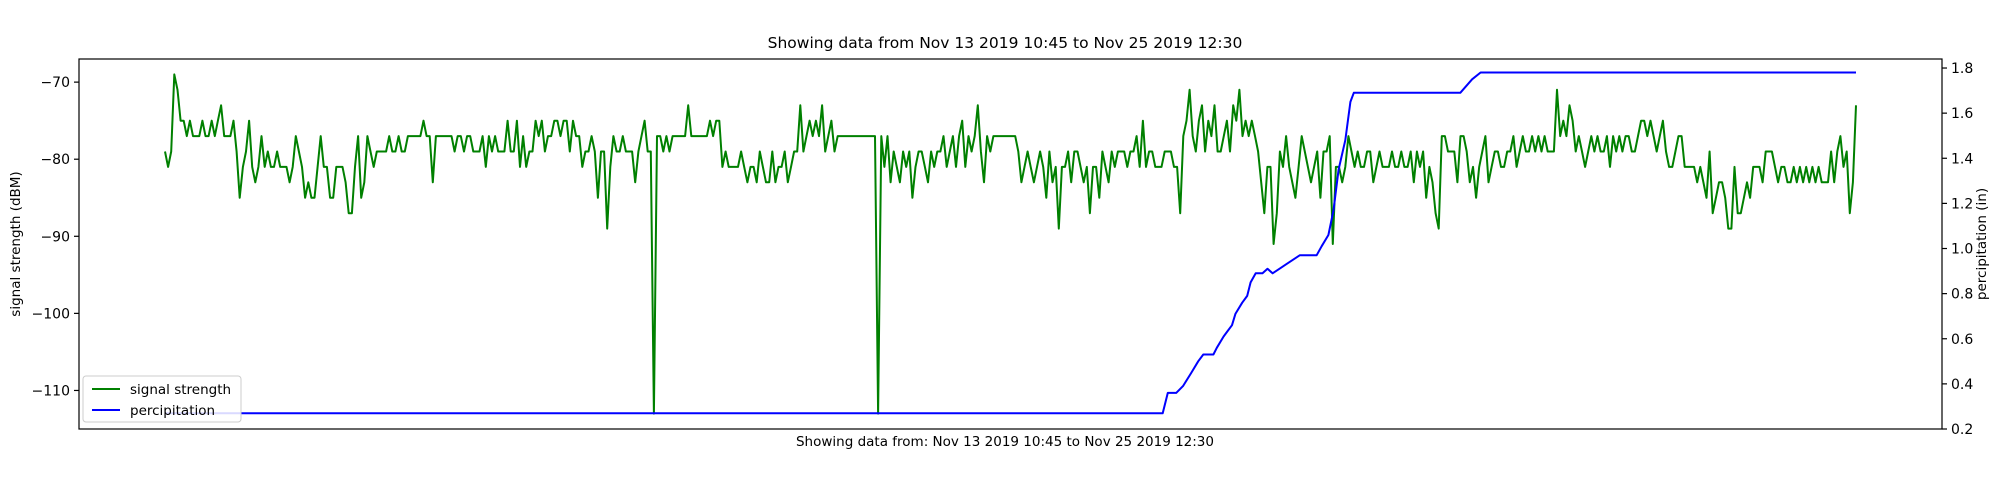 The width and height of the screenshot is (2002, 480). What do you see at coordinates (51, 314) in the screenshot?
I see `y-left-tick-label: −100` at bounding box center [51, 314].